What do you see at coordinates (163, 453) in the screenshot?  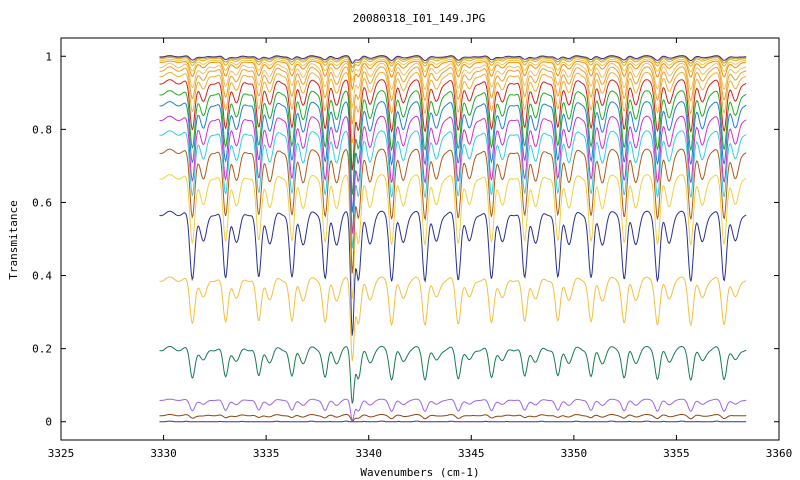 I see `x-tick-label: 3330` at bounding box center [163, 453].